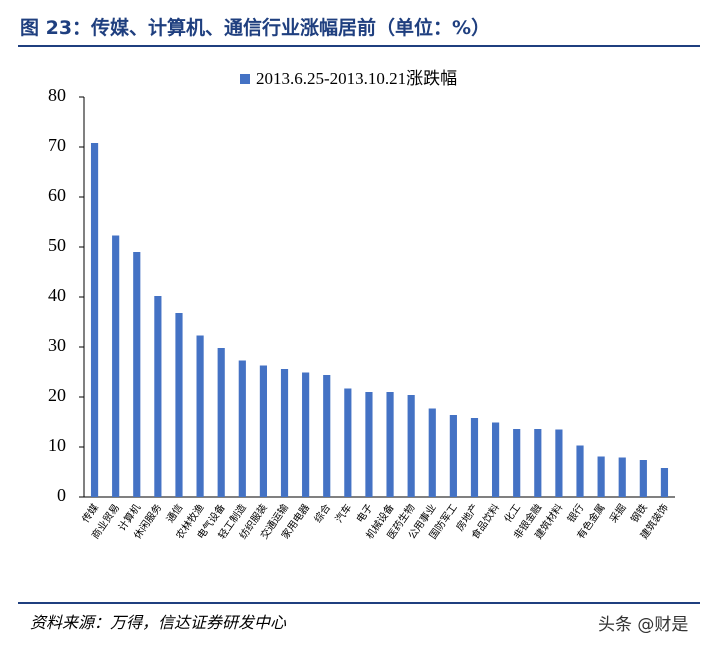 This screenshot has width=715, height=650. Describe the element at coordinates (57, 445) in the screenshot. I see `y-tick-label: 10` at that location.